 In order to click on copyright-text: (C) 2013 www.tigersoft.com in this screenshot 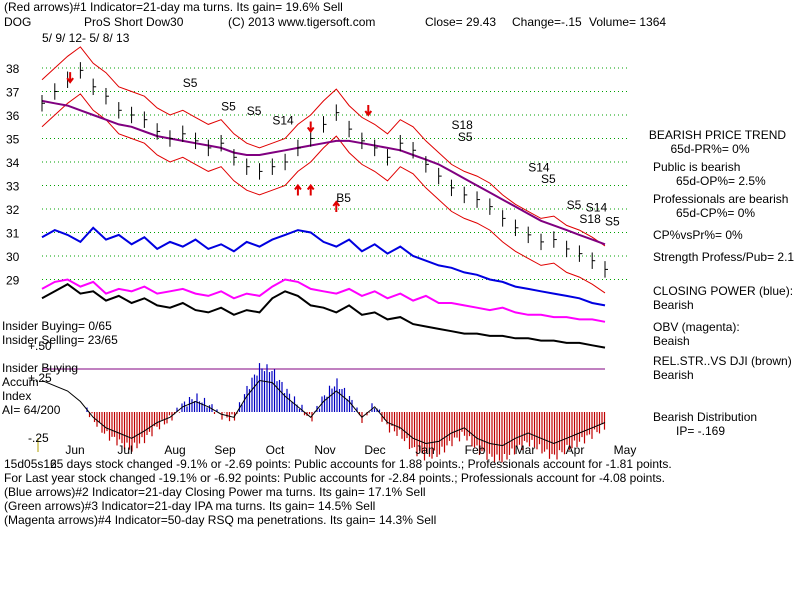, I will do `click(302, 22)`.